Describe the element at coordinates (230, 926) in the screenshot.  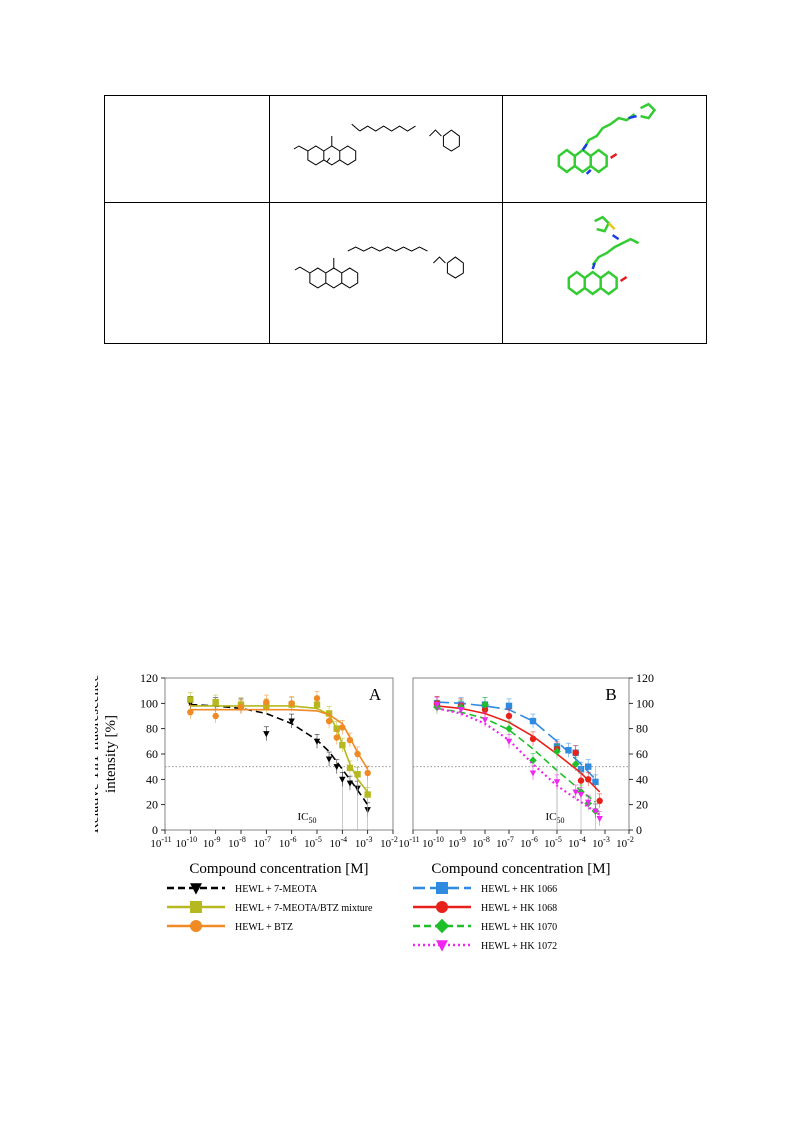
I see `legend-entry: HEWL + BTZ` at that location.